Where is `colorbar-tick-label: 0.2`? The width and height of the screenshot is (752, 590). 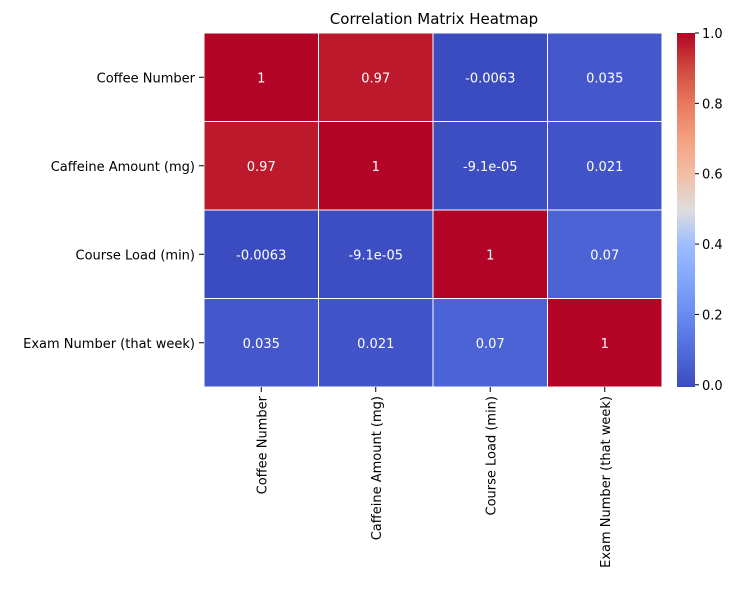
colorbar-tick-label: 0.2 is located at coordinates (712, 315).